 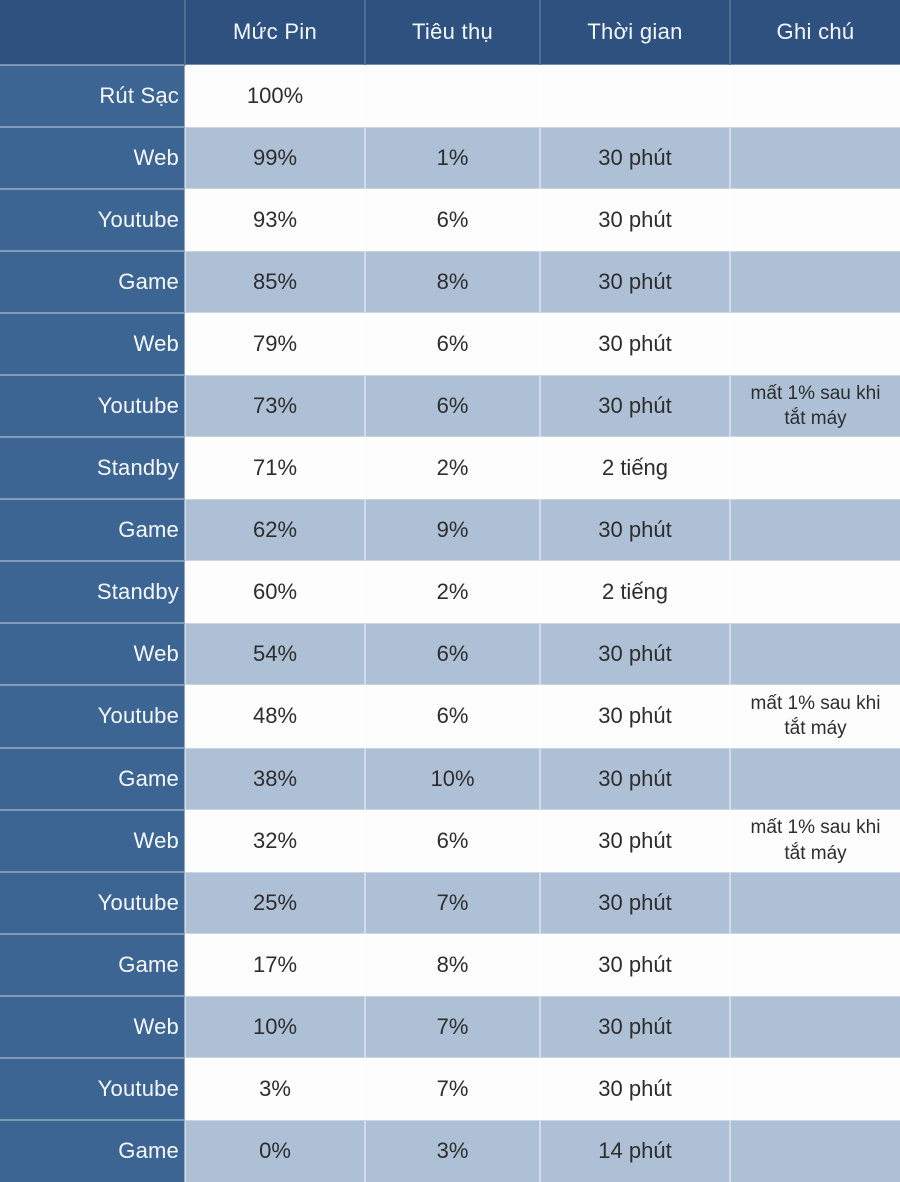 What do you see at coordinates (274, 964) in the screenshot?
I see `battery-level-cell: 17%` at bounding box center [274, 964].